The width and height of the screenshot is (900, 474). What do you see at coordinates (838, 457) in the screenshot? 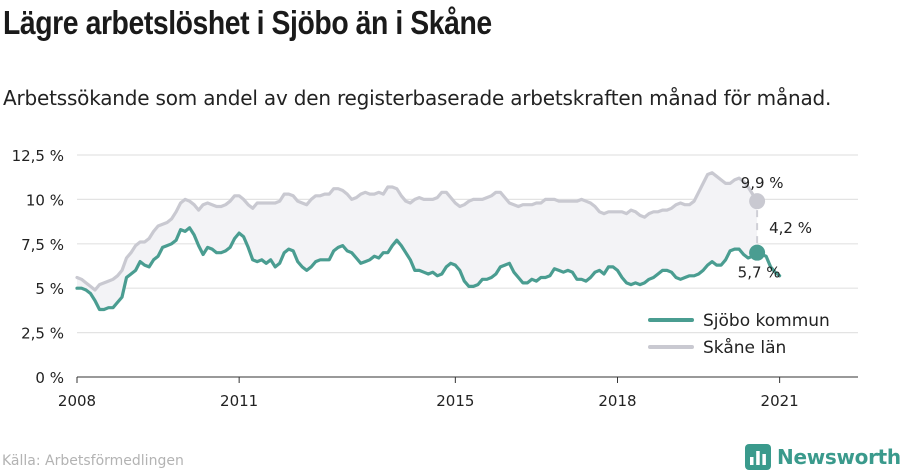
I see `brand-name: Newsworthy` at bounding box center [838, 457].